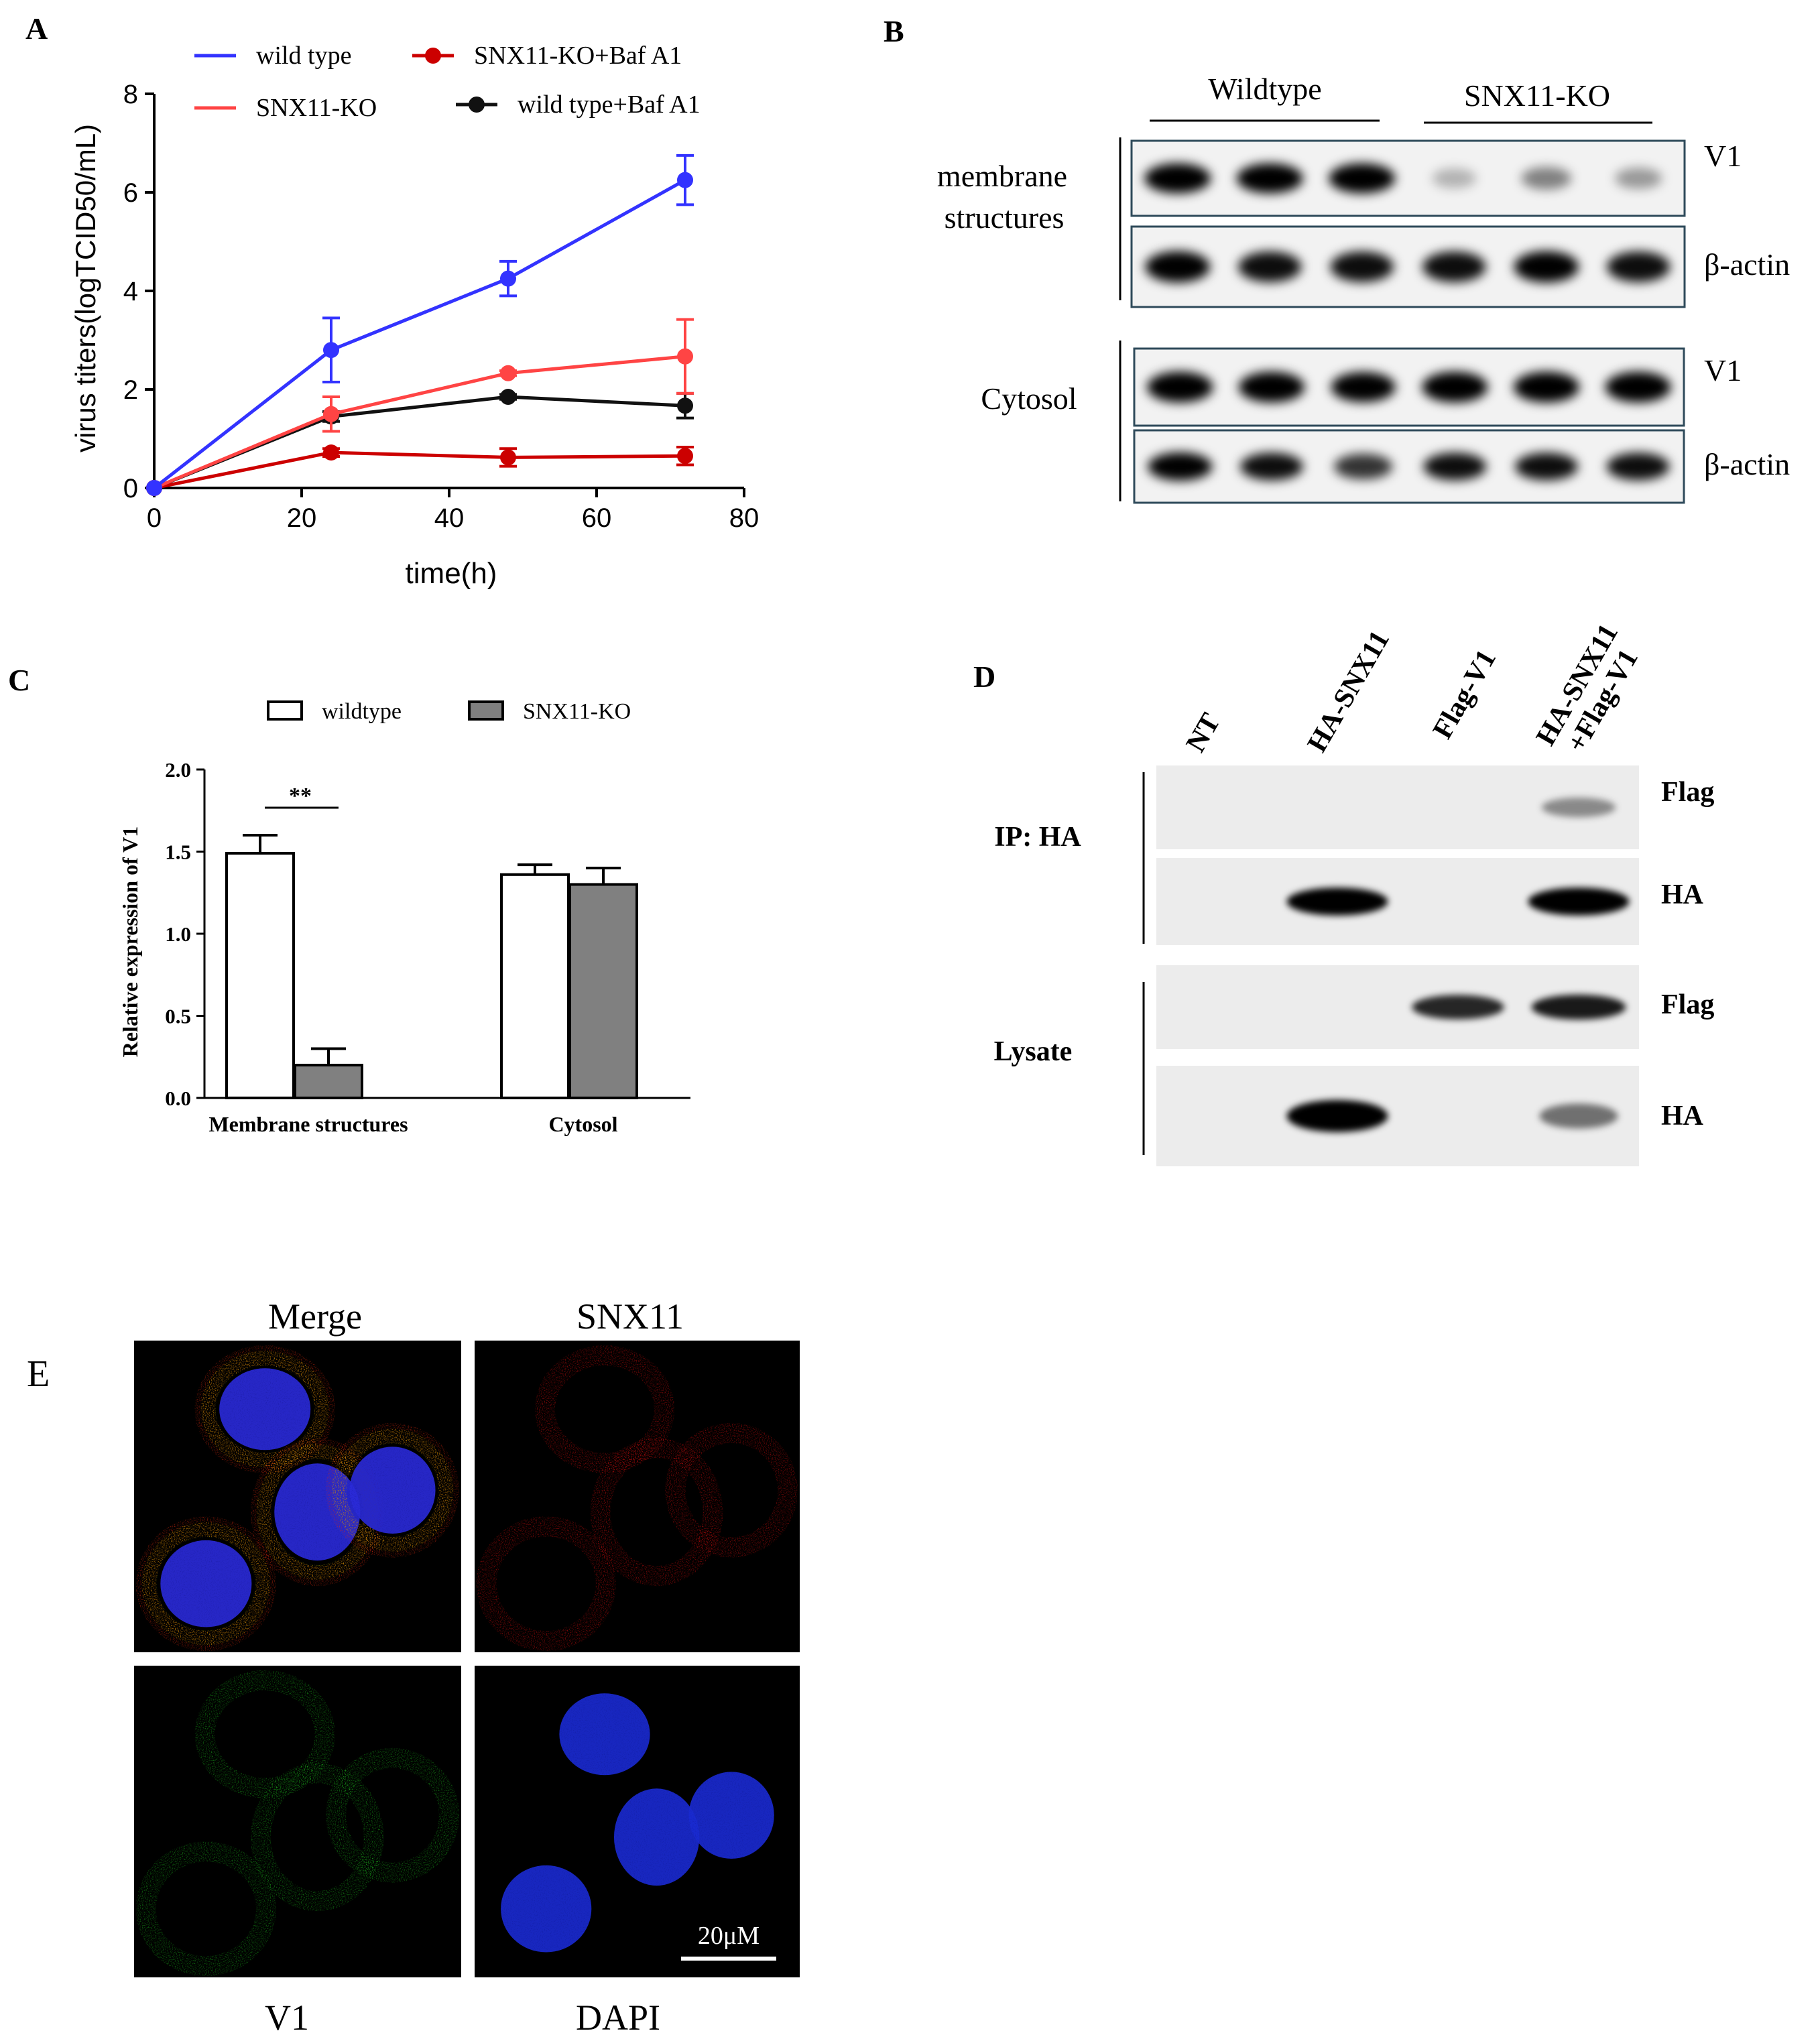 This screenshot has width=1820, height=2033. I want to click on panel-e-image-v1-content, so click(297, 1824).